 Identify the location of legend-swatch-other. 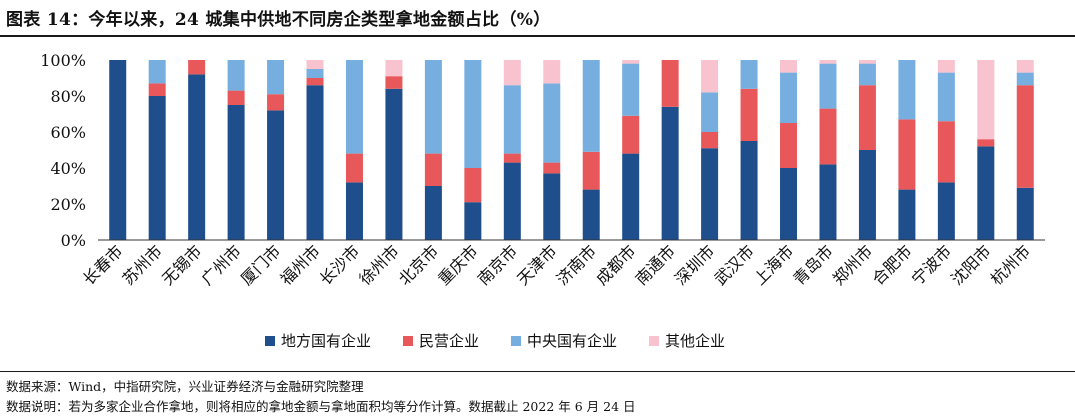
(654, 340).